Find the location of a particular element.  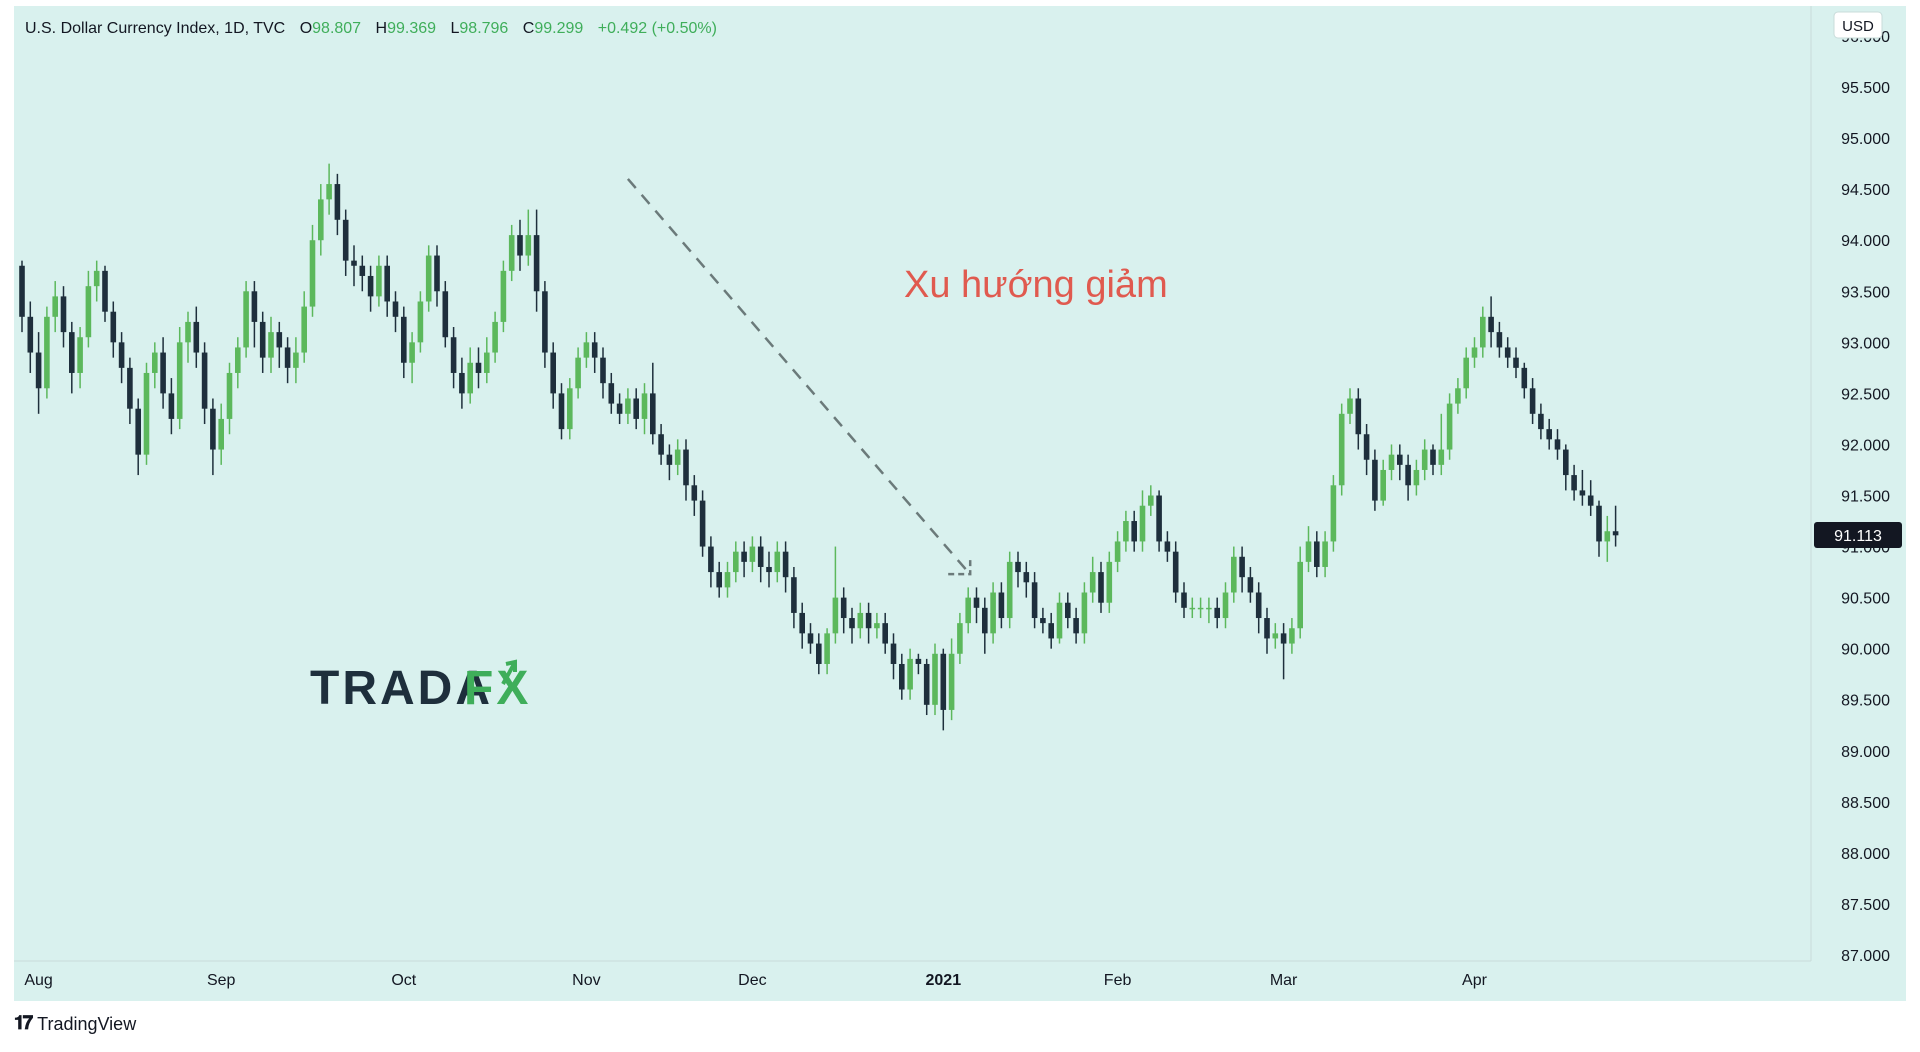

currency-label: USD is located at coordinates (1858, 26).